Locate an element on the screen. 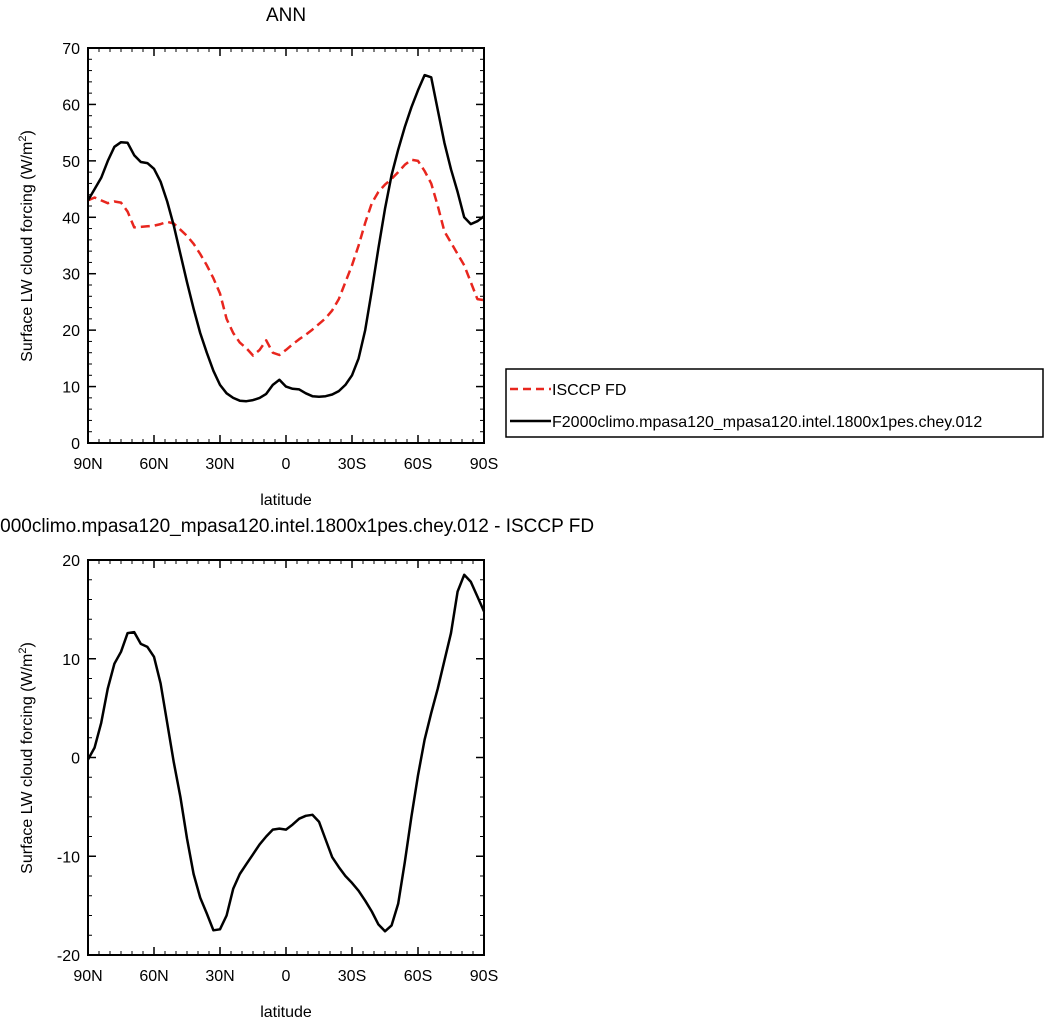 This screenshot has height=1024, width=1049. bottom-xtick-label: 30N is located at coordinates (219, 976).